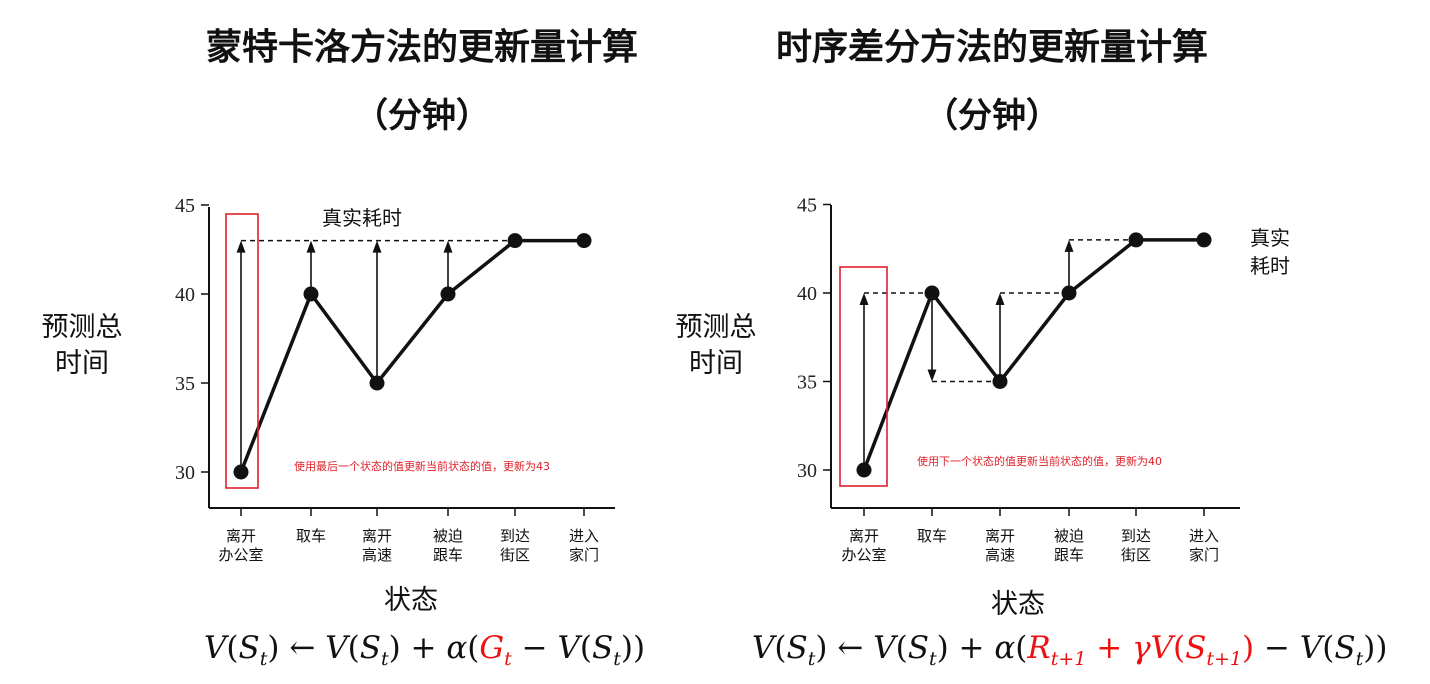 This screenshot has width=1430, height=684. Describe the element at coordinates (932, 536) in the screenshot. I see `right-category-label: 取车` at that location.